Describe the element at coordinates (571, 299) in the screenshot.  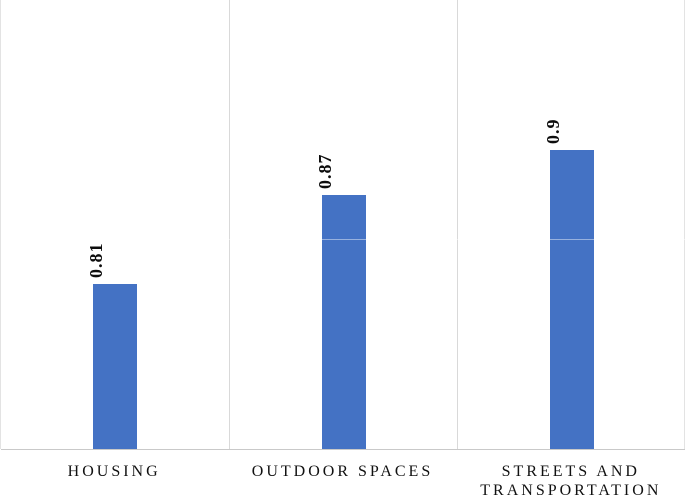
I see `bar-streets-and-transportation` at that location.